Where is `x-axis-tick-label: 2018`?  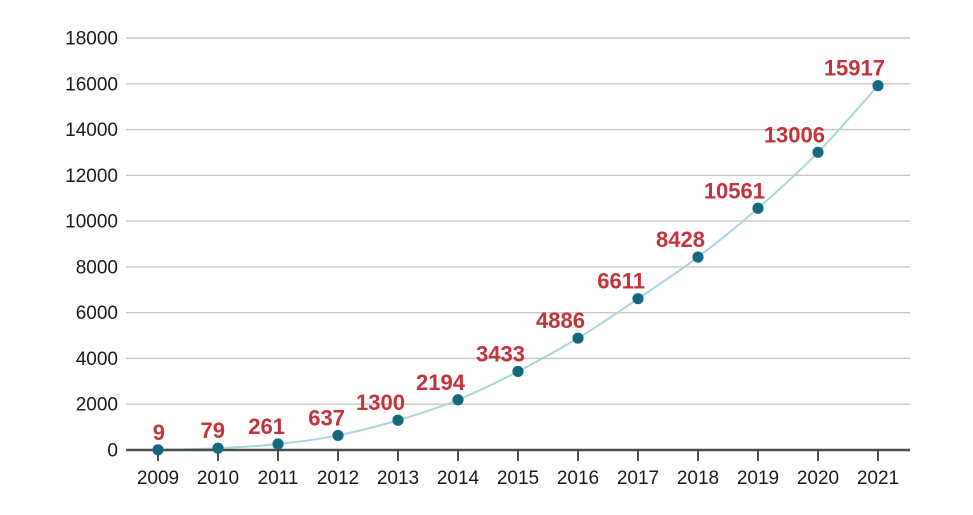 x-axis-tick-label: 2018 is located at coordinates (698, 478).